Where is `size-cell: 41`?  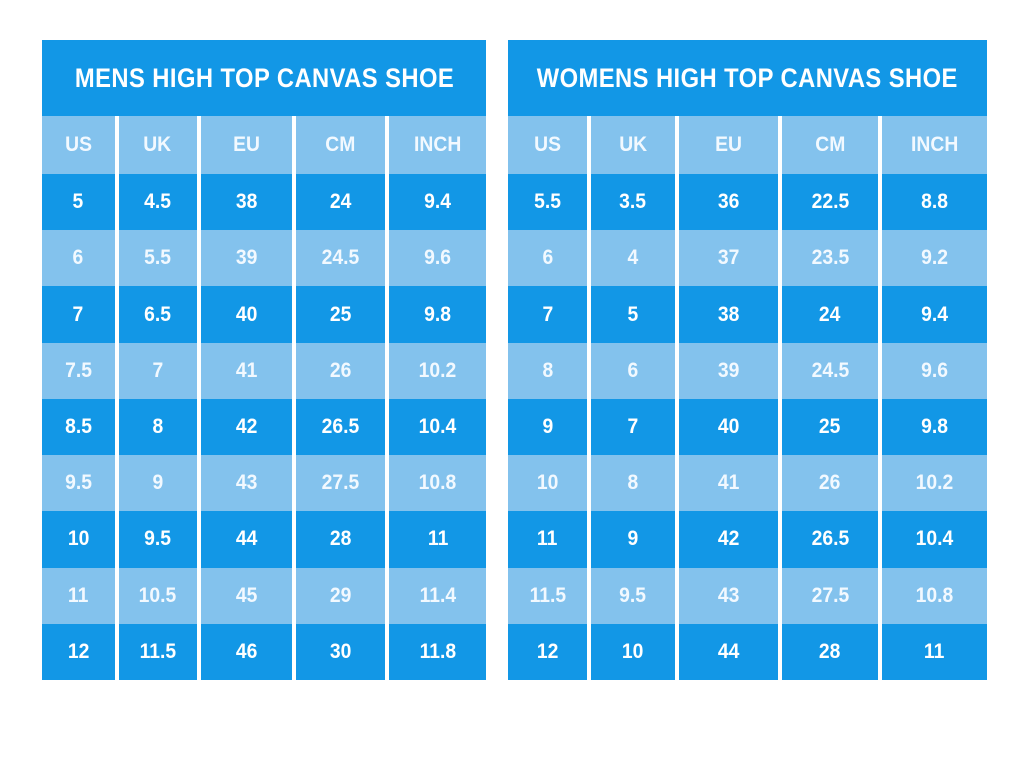
size-cell: 41 is located at coordinates (729, 483).